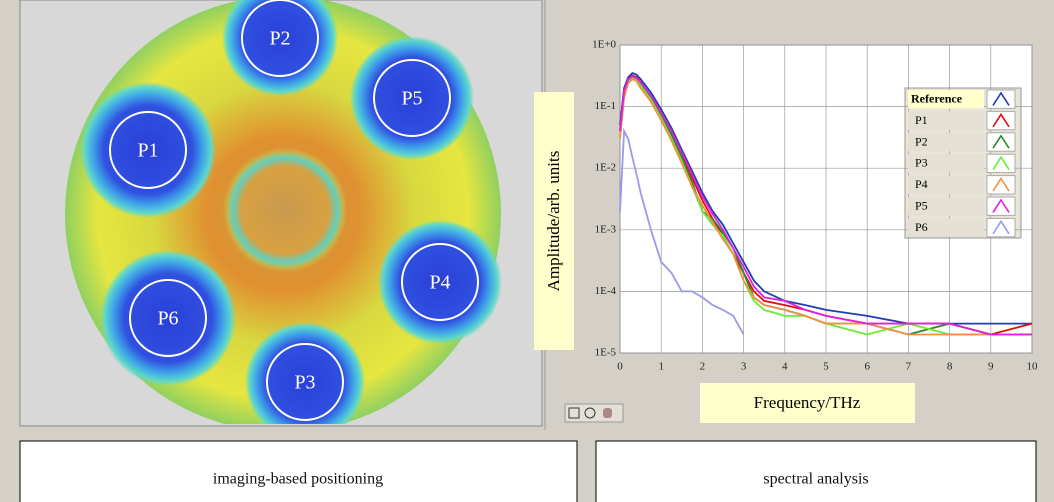  What do you see at coordinates (620, 367) in the screenshot?
I see `x-tick-label: 0` at bounding box center [620, 367].